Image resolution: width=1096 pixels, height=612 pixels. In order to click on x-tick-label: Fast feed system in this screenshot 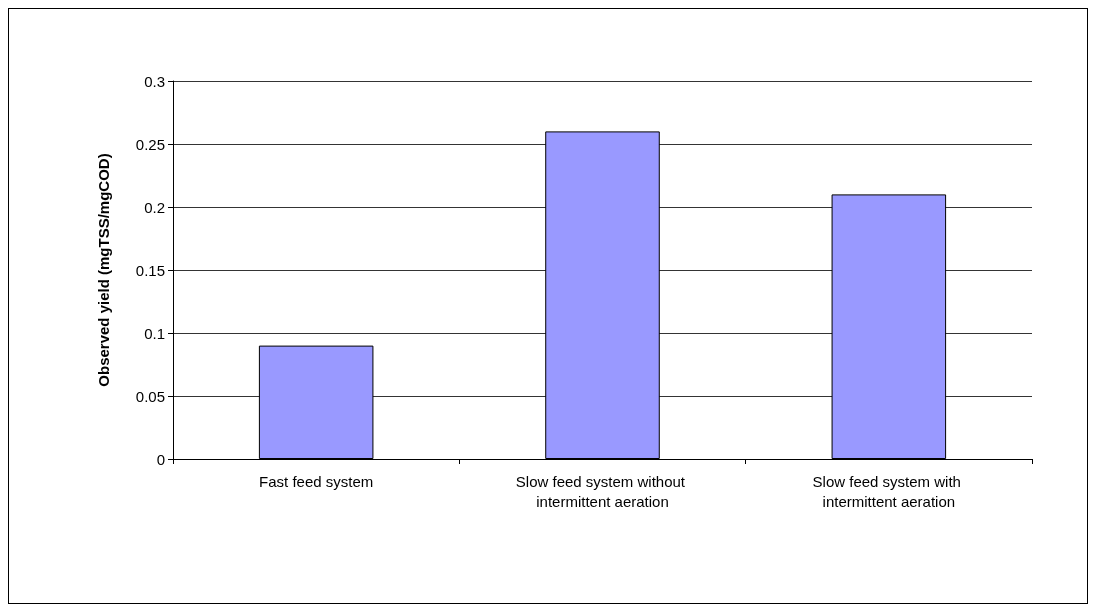, I will do `click(316, 481)`.